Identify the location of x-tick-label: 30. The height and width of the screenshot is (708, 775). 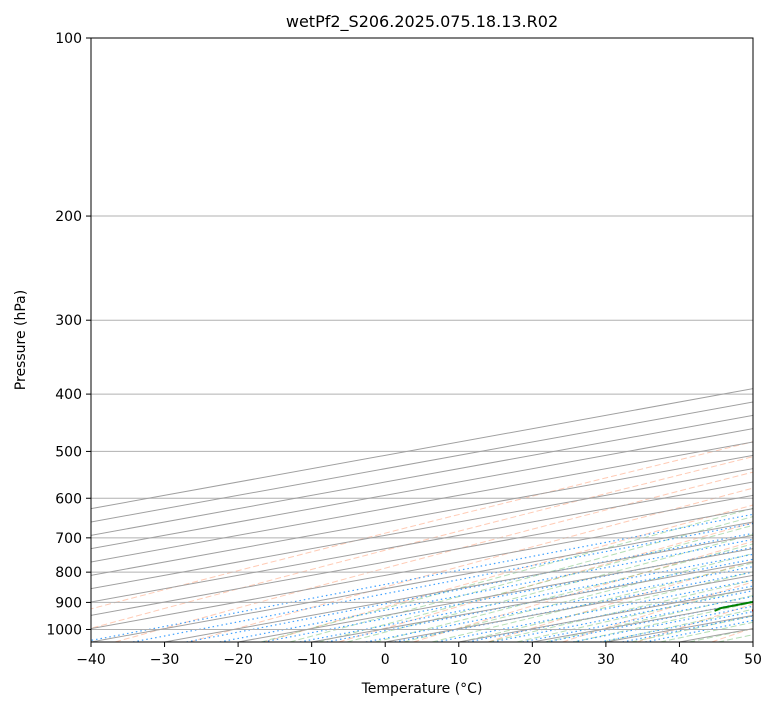
(606, 660).